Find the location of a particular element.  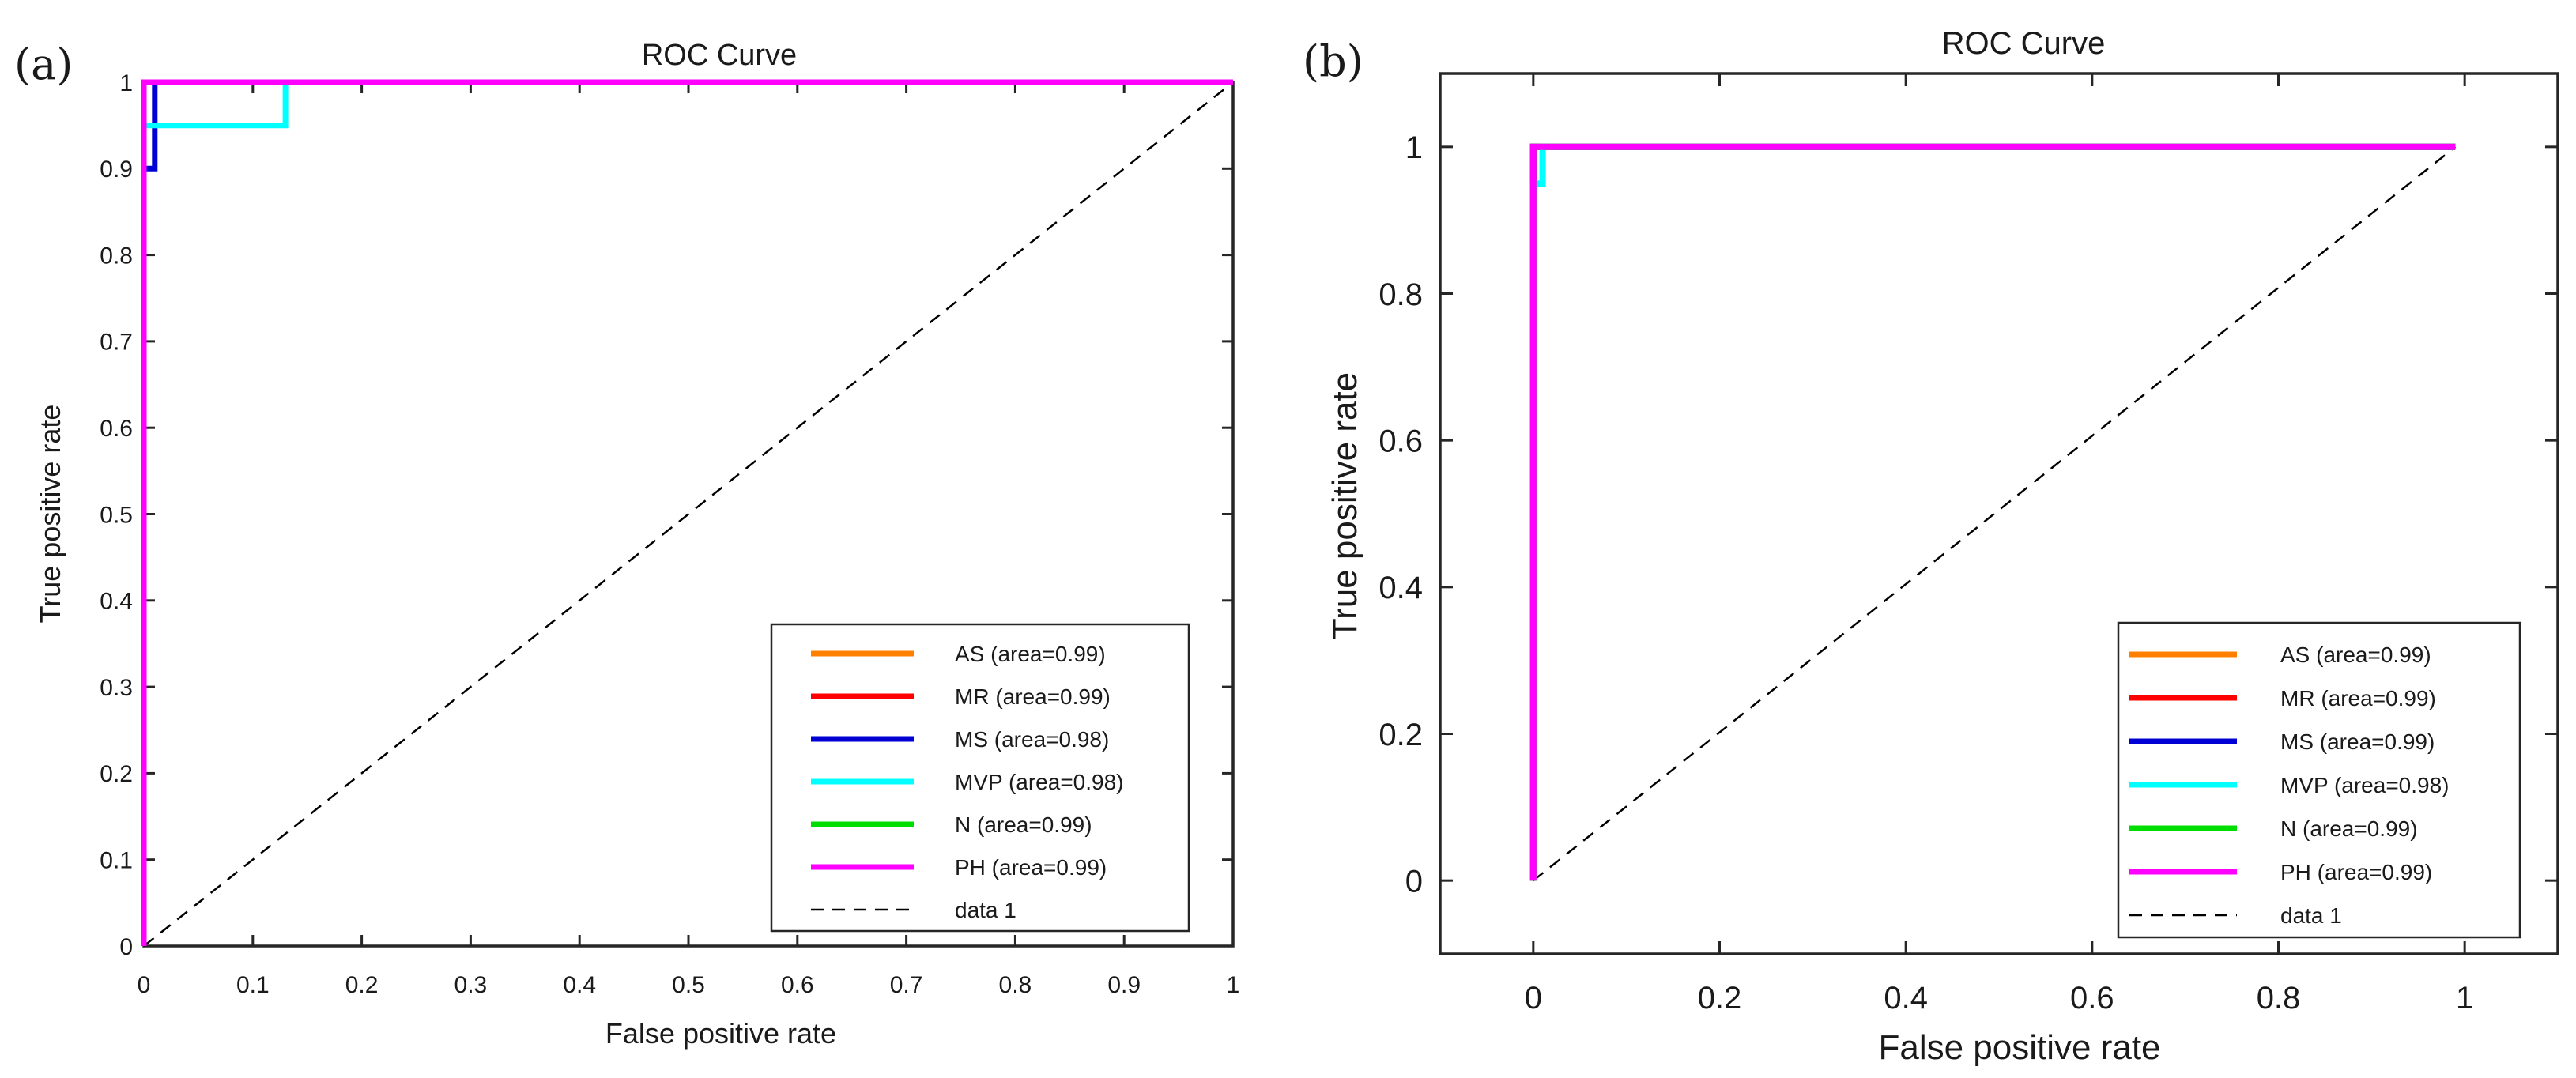

x-tick-label: 0.9 is located at coordinates (1124, 985).